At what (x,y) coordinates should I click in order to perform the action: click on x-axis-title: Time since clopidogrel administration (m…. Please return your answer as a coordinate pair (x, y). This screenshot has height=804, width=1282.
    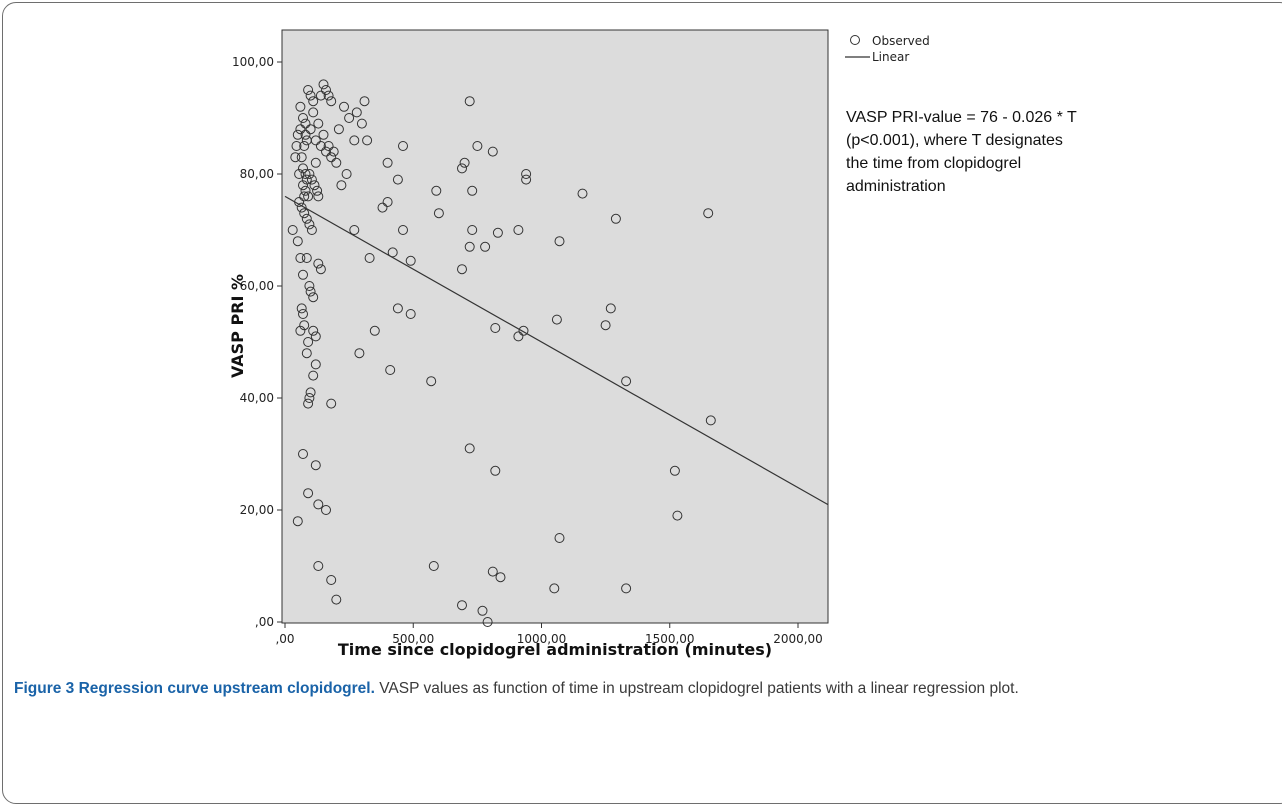
    Looking at the image, I should click on (555, 649).